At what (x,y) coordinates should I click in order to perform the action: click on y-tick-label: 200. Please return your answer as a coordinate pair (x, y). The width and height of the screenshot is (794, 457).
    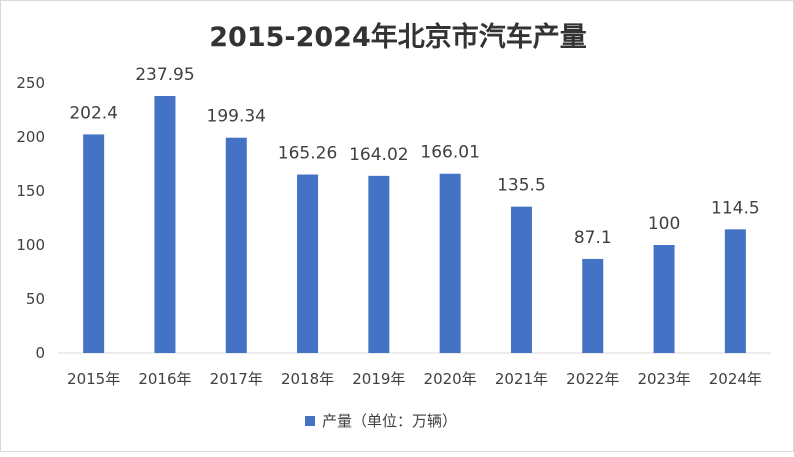
    Looking at the image, I should click on (30, 137).